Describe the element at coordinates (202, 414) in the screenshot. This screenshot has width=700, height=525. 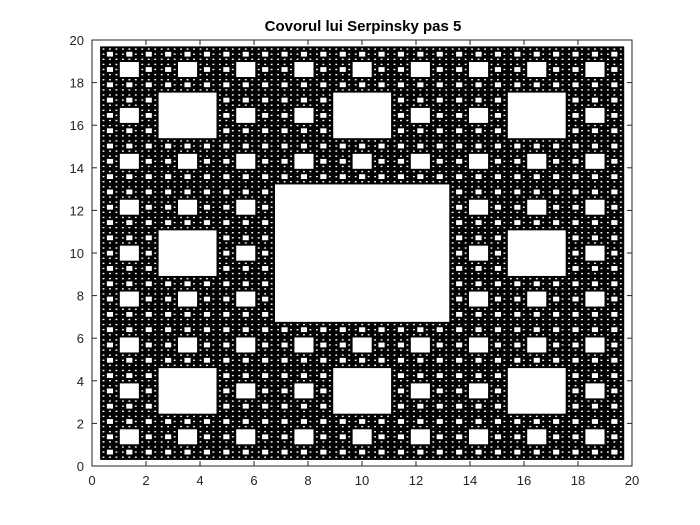
I see `carpet-square-2007` at that location.